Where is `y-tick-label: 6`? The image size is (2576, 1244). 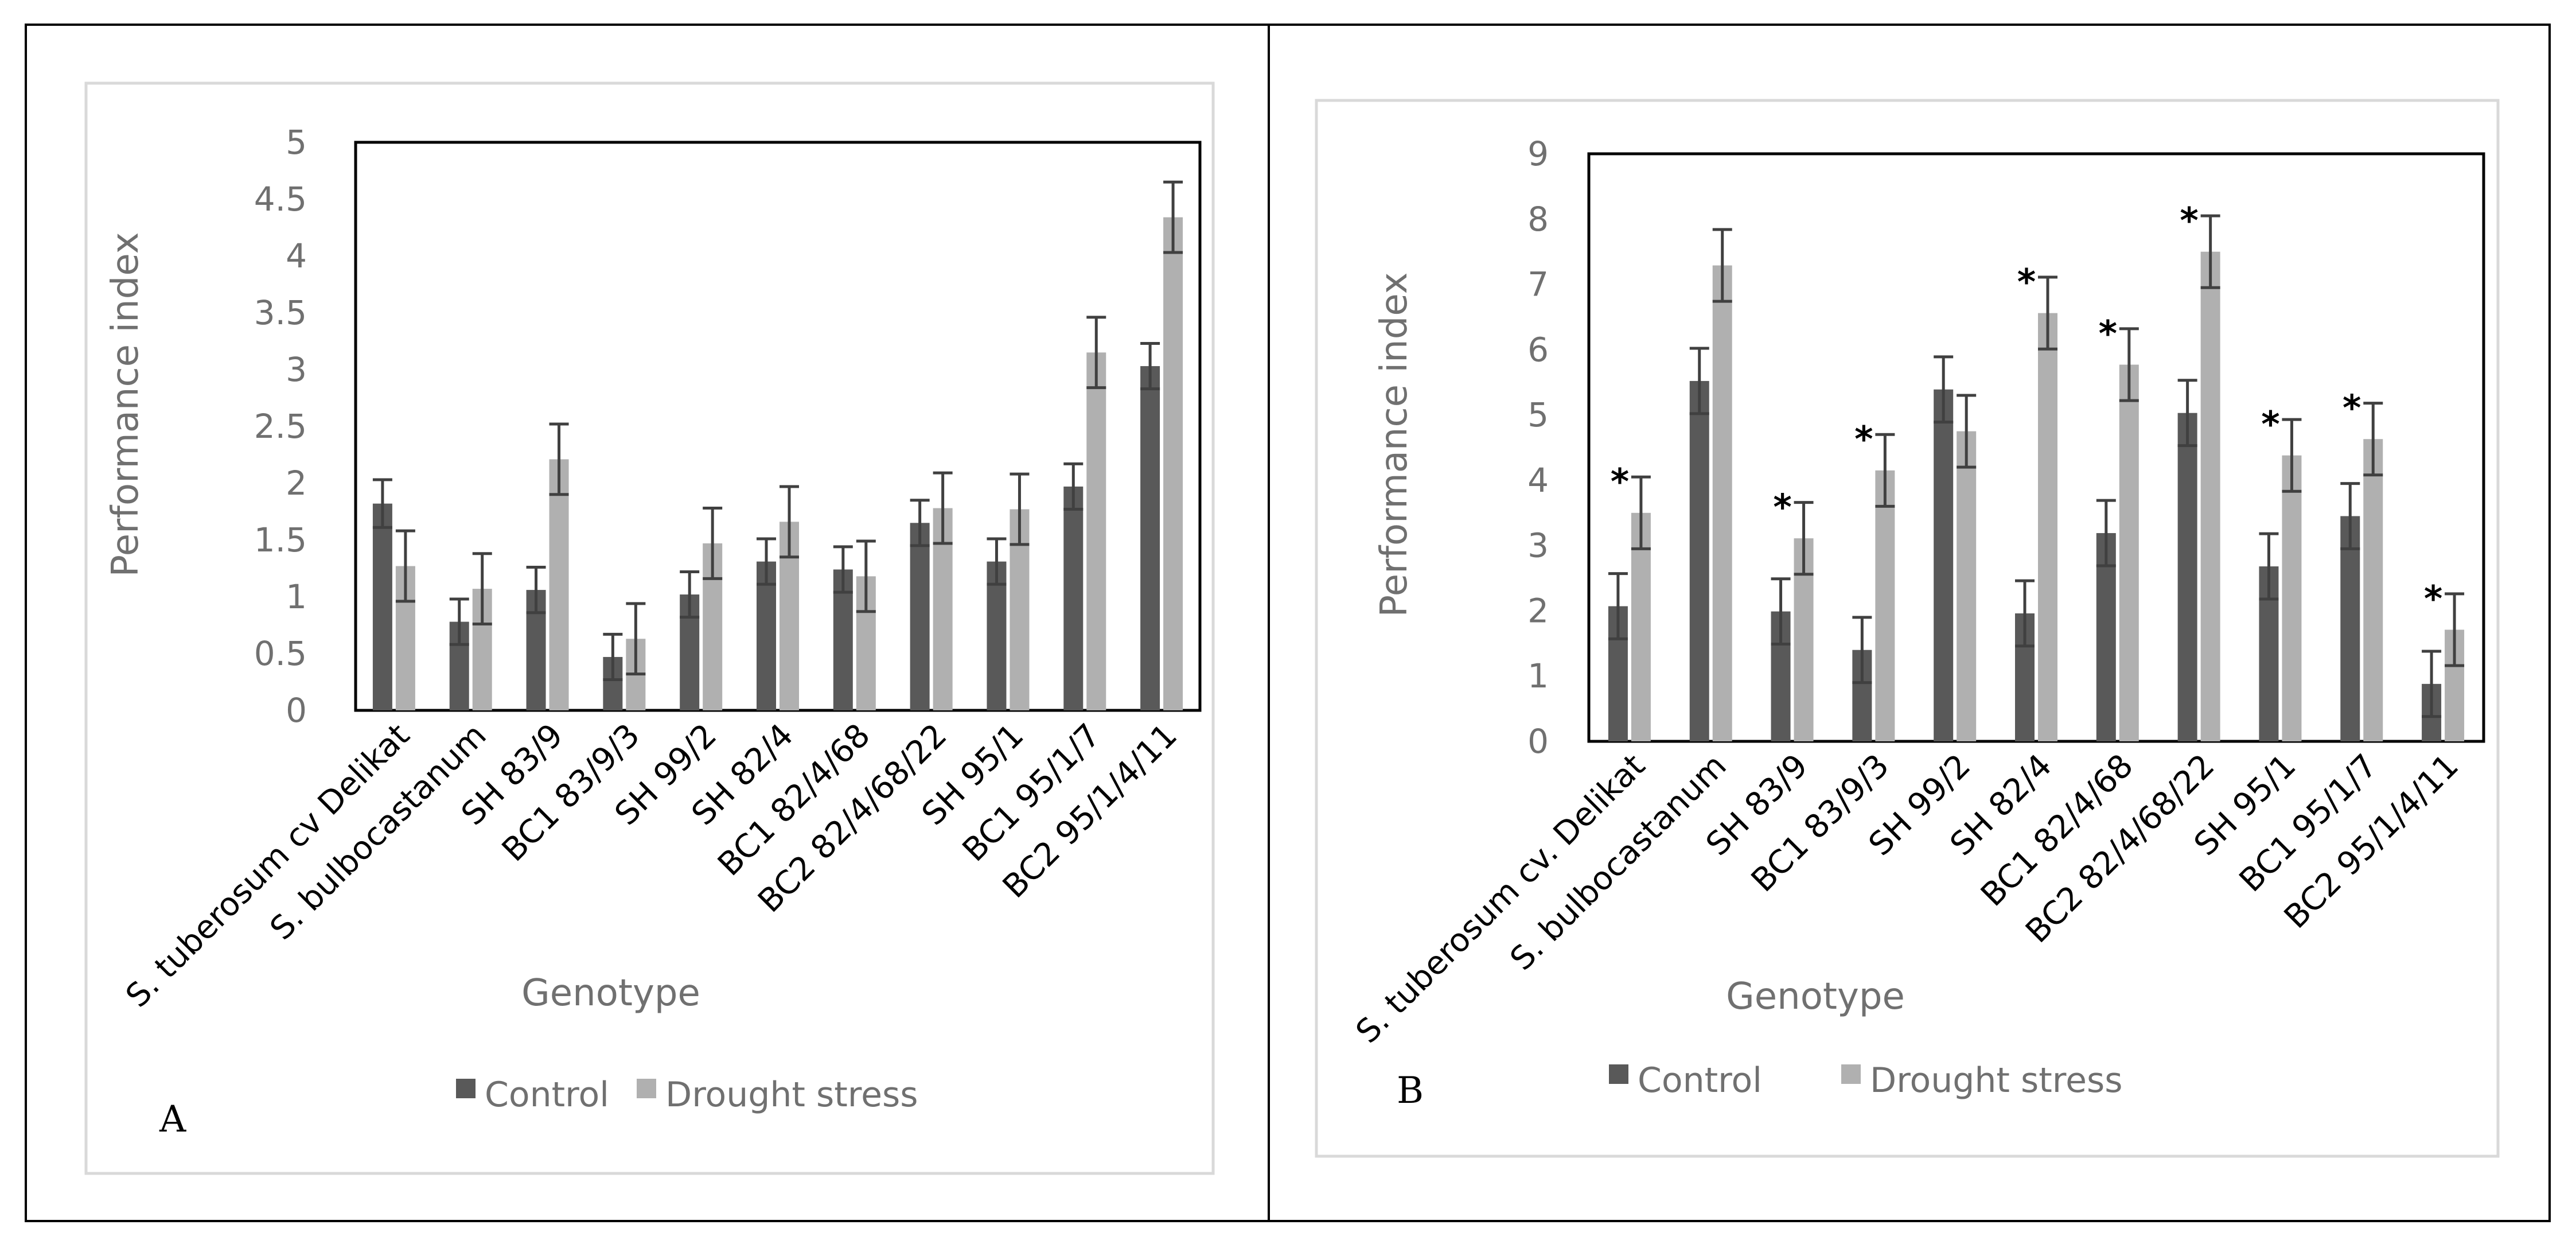
y-tick-label: 6 is located at coordinates (1538, 349).